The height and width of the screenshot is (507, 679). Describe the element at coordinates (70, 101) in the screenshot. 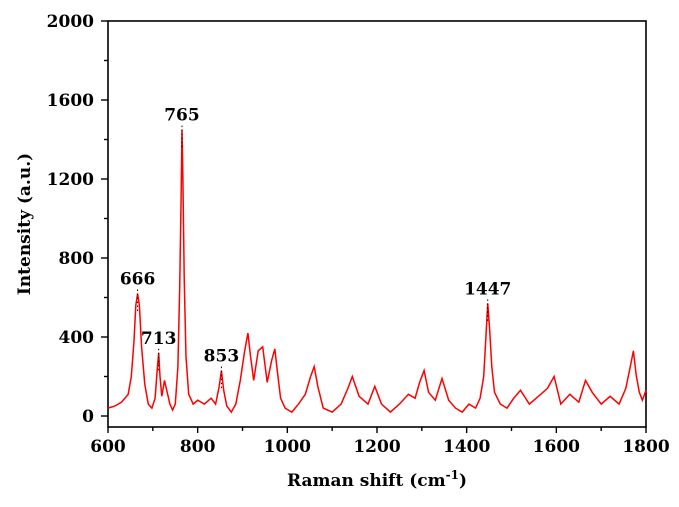

I see `y-tick-label: 1600` at that location.